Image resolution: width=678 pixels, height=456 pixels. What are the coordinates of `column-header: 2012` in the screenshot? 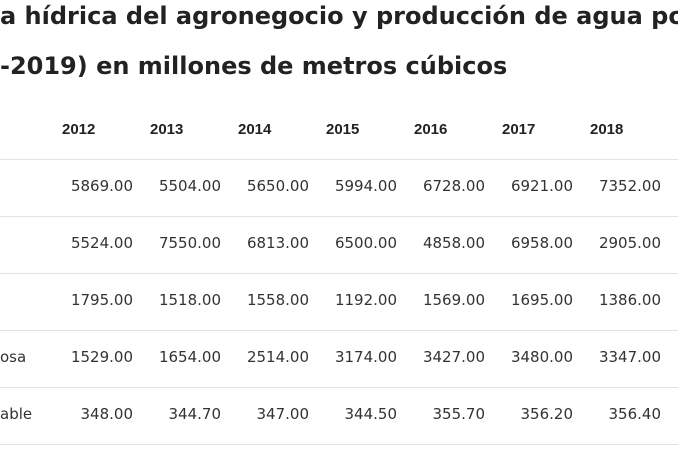 It's located at (79, 129).